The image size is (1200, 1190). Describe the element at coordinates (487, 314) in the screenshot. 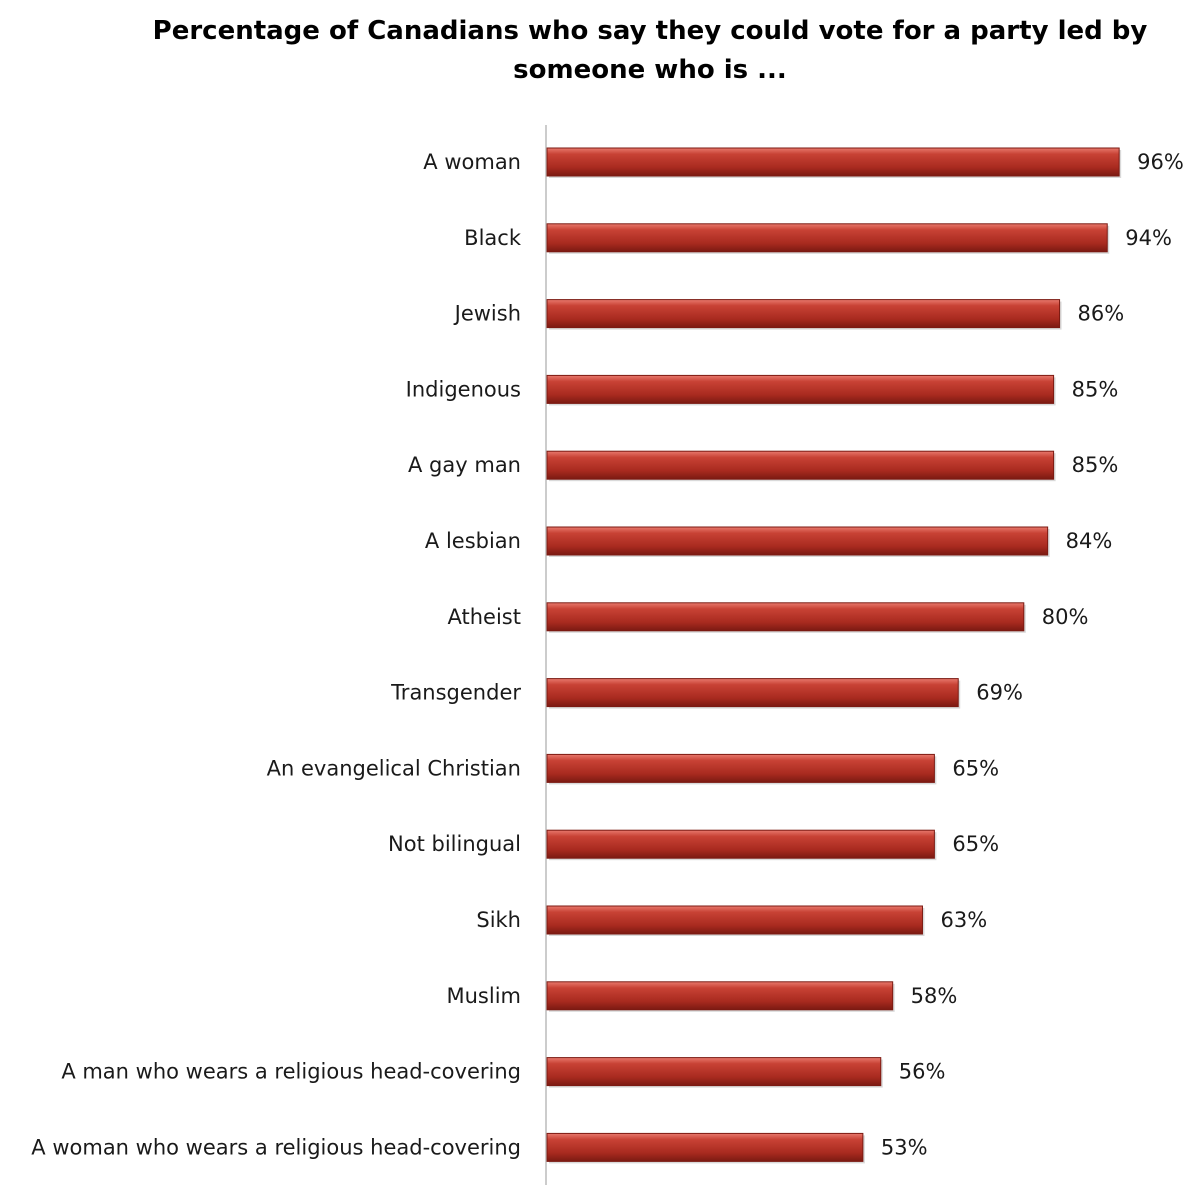

I see `category-label: Jewish` at that location.